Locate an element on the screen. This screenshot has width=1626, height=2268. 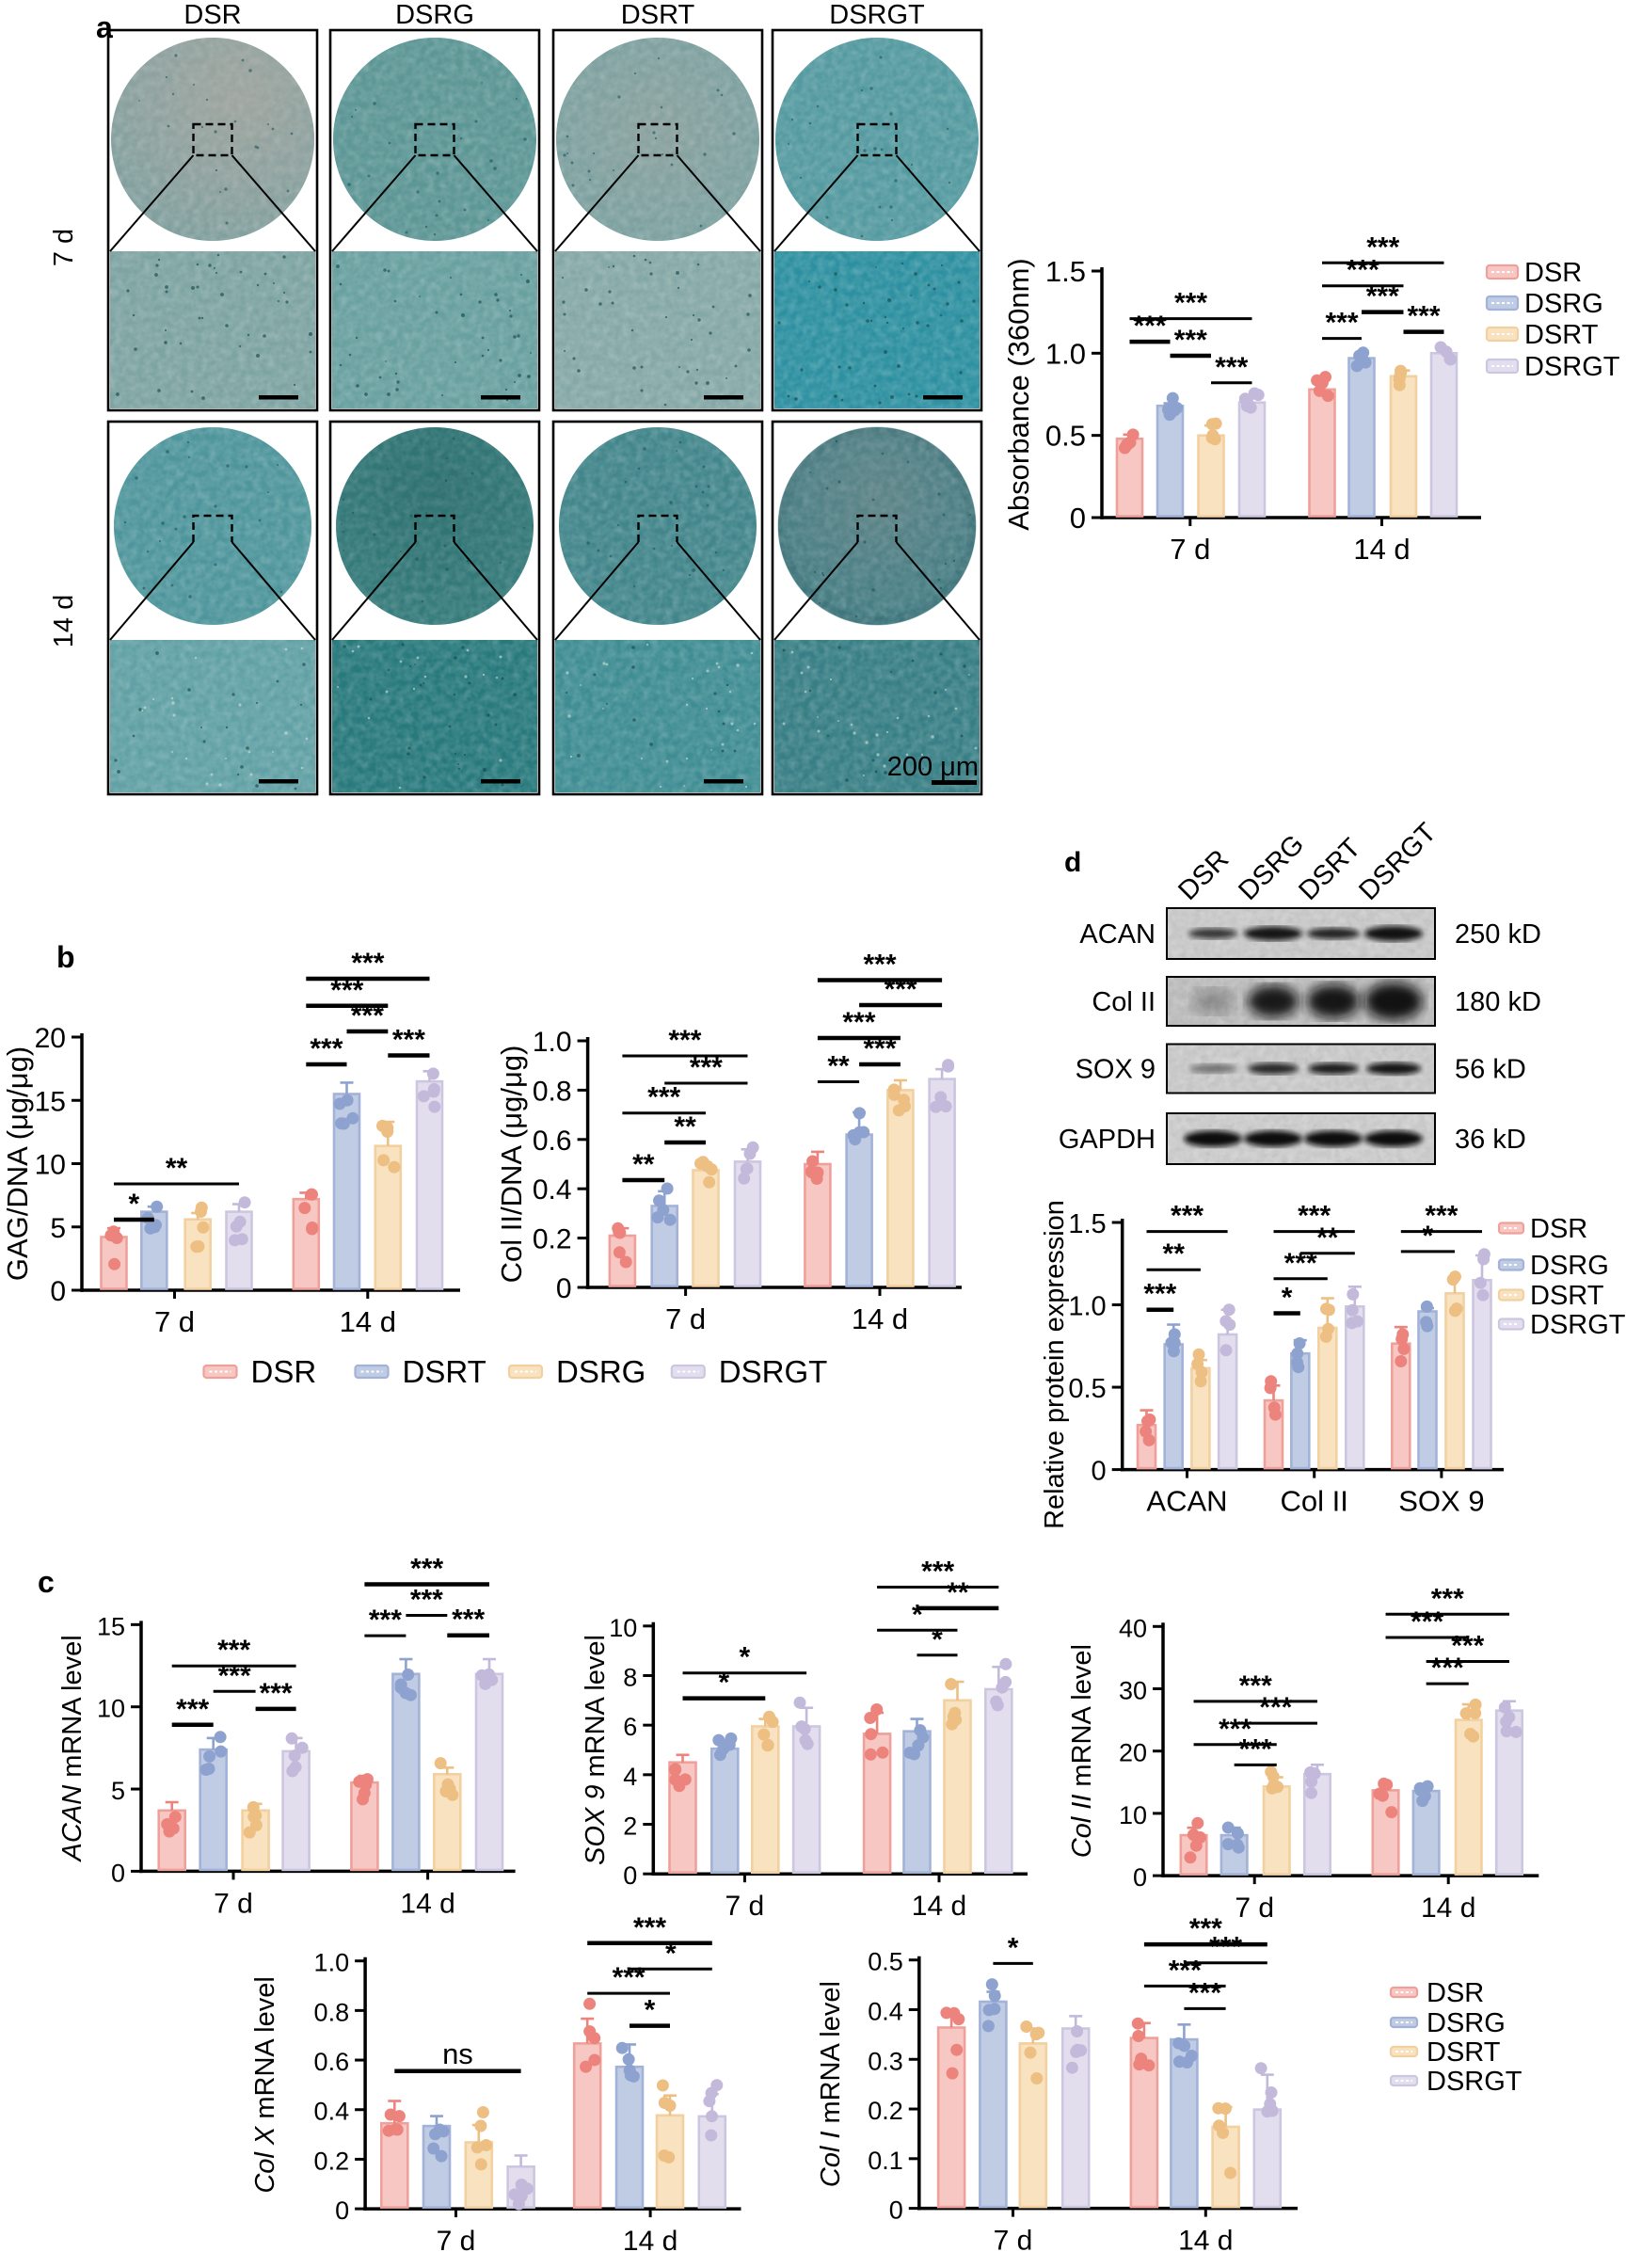
svg-text: d is located at coordinates (1072, 862).